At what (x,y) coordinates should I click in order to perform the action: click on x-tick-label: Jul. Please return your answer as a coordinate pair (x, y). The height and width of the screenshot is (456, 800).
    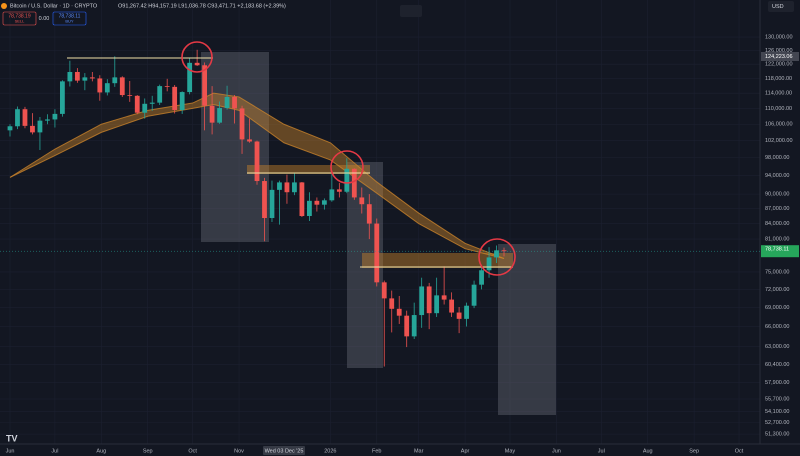
    Looking at the image, I should click on (54, 451).